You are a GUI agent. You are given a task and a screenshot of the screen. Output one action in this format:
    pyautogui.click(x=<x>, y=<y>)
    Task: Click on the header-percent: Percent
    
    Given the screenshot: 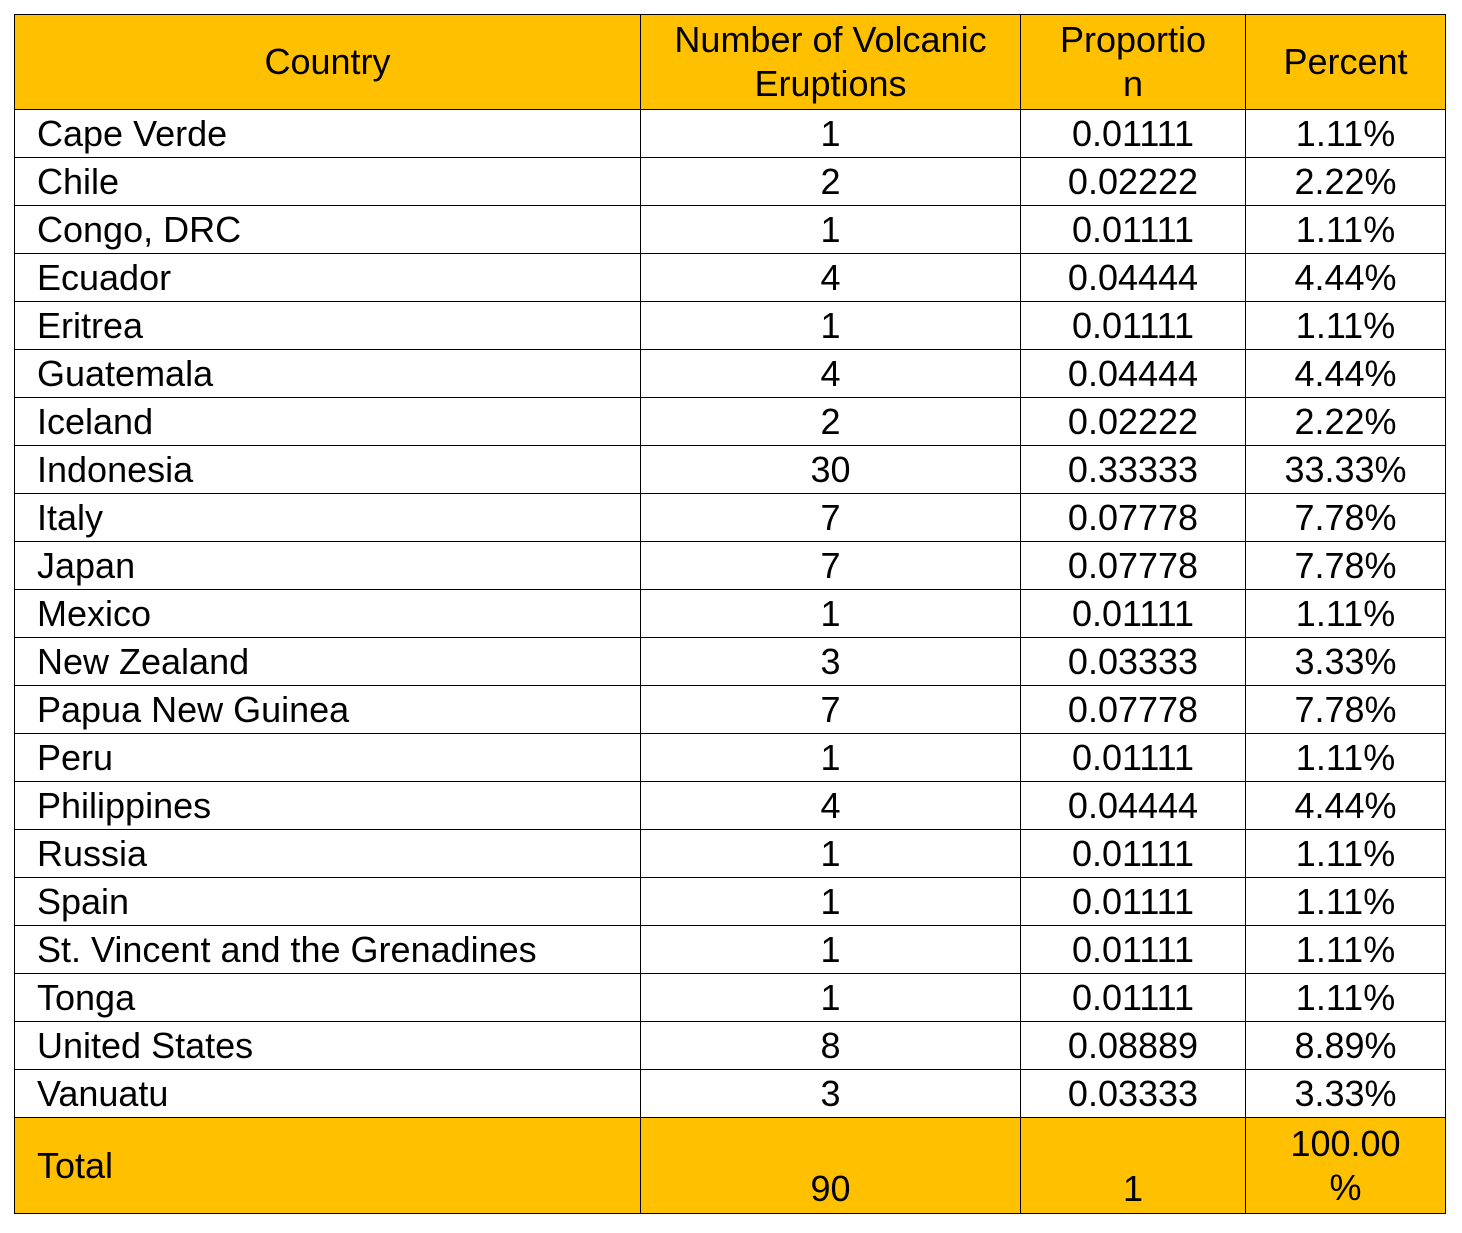 What is the action you would take?
    pyautogui.click(x=1345, y=62)
    